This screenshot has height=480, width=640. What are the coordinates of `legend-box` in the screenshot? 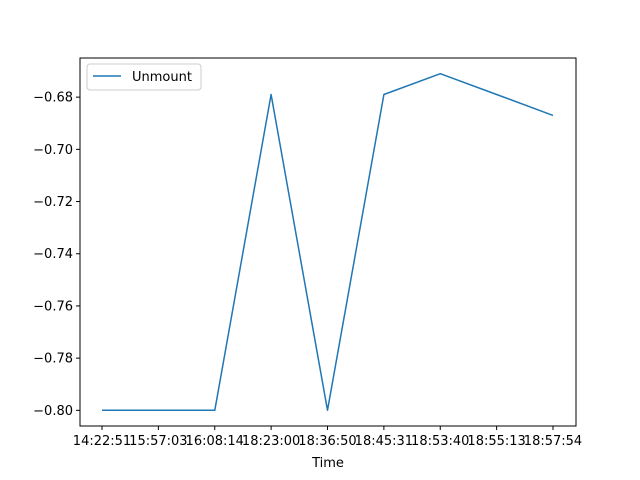 It's located at (144, 77).